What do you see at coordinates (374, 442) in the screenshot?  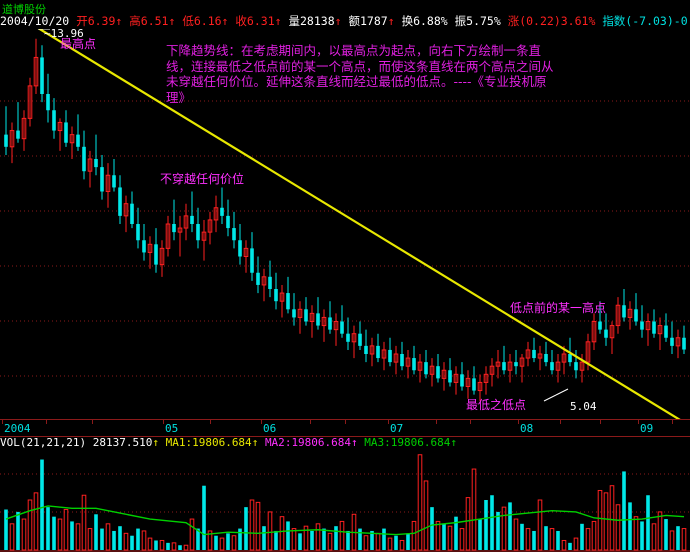 I see `vol-ma3-label: MA3` at bounding box center [374, 442].